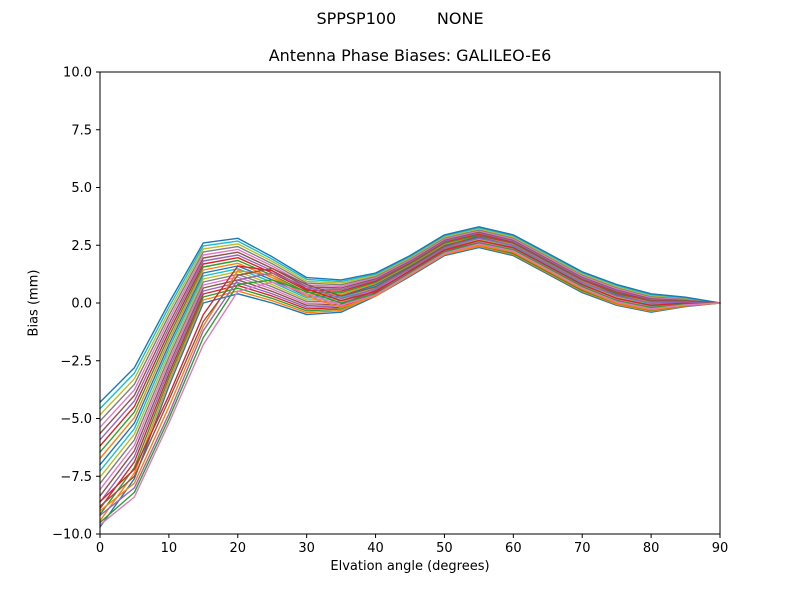 This screenshot has width=800, height=600. What do you see at coordinates (306, 548) in the screenshot?
I see `x-tick-label: 30` at bounding box center [306, 548].